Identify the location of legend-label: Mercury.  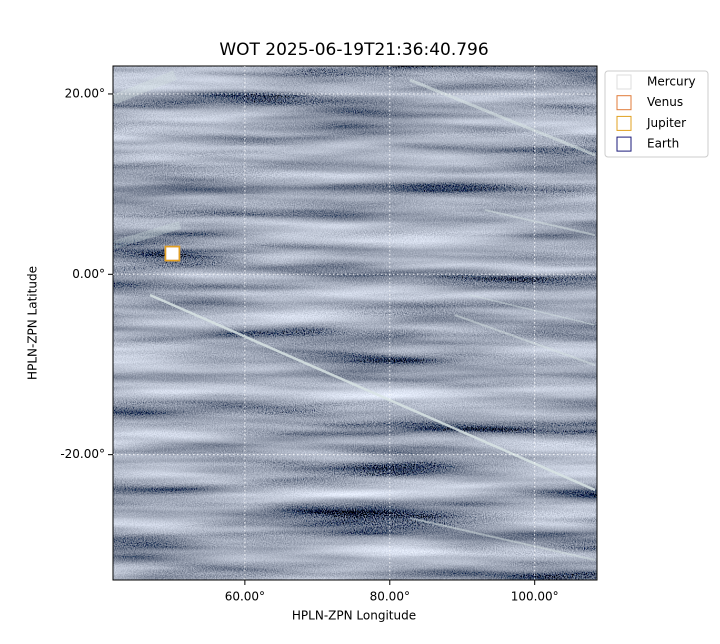
(671, 82).